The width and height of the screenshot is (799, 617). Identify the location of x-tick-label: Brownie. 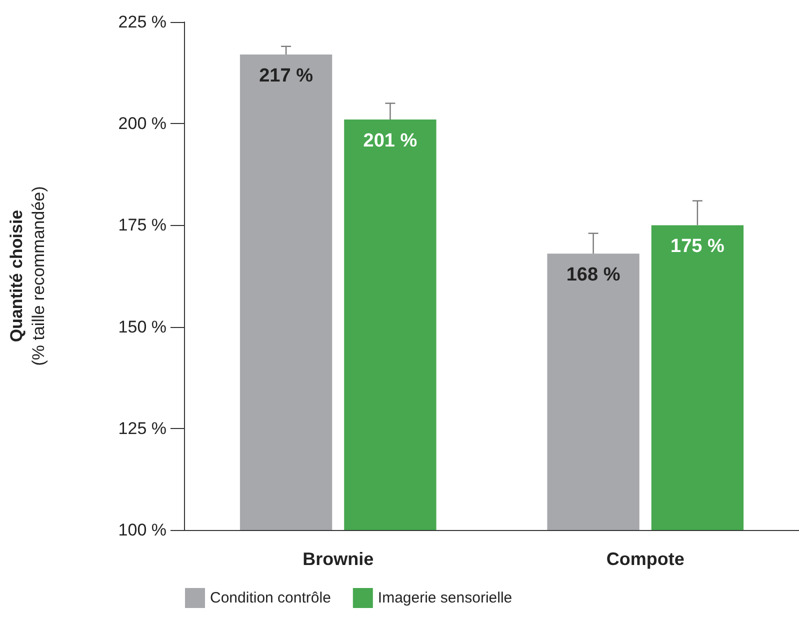
(338, 559).